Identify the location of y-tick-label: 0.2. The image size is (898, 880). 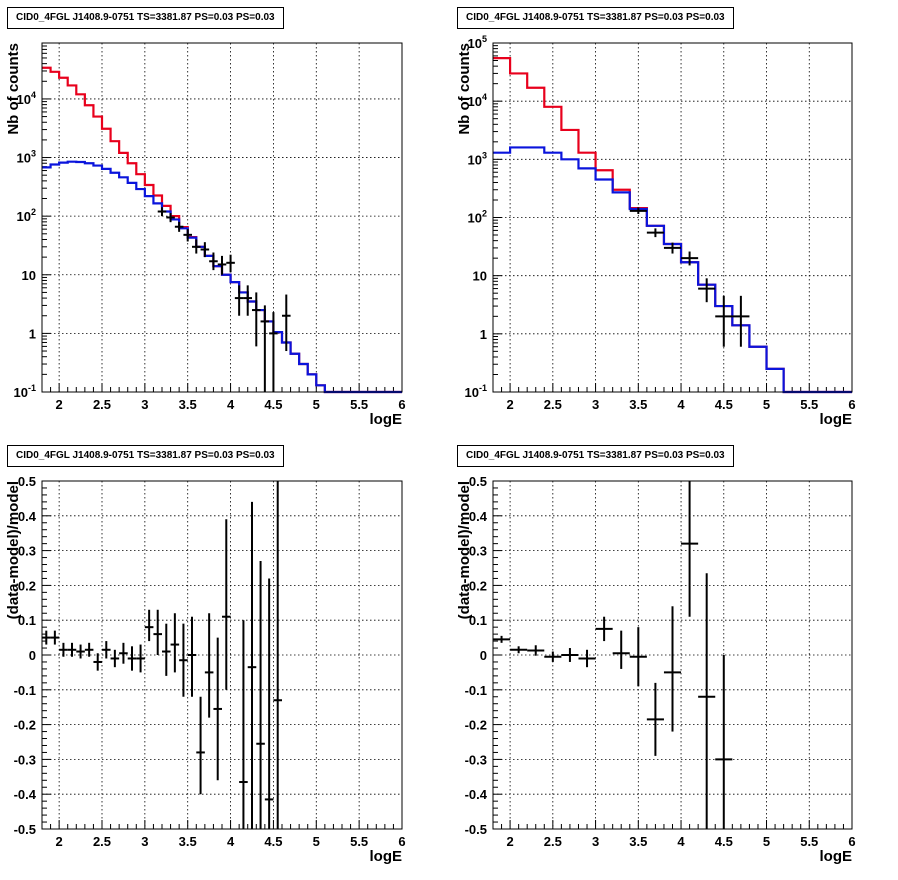
(27, 585).